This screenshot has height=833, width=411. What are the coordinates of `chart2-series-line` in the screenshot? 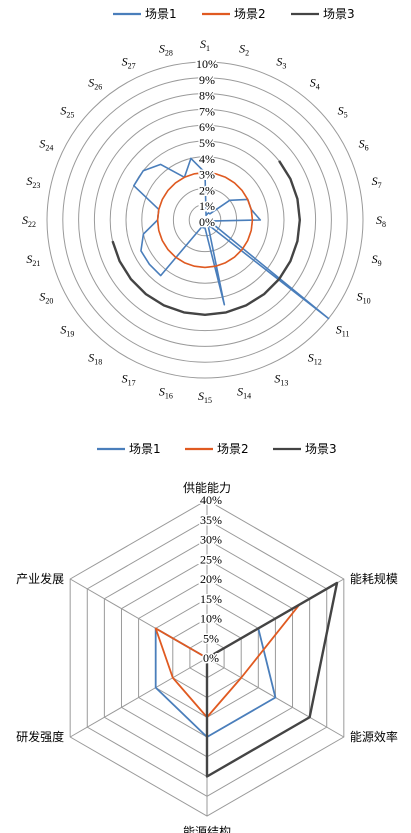 It's located at (272, 679).